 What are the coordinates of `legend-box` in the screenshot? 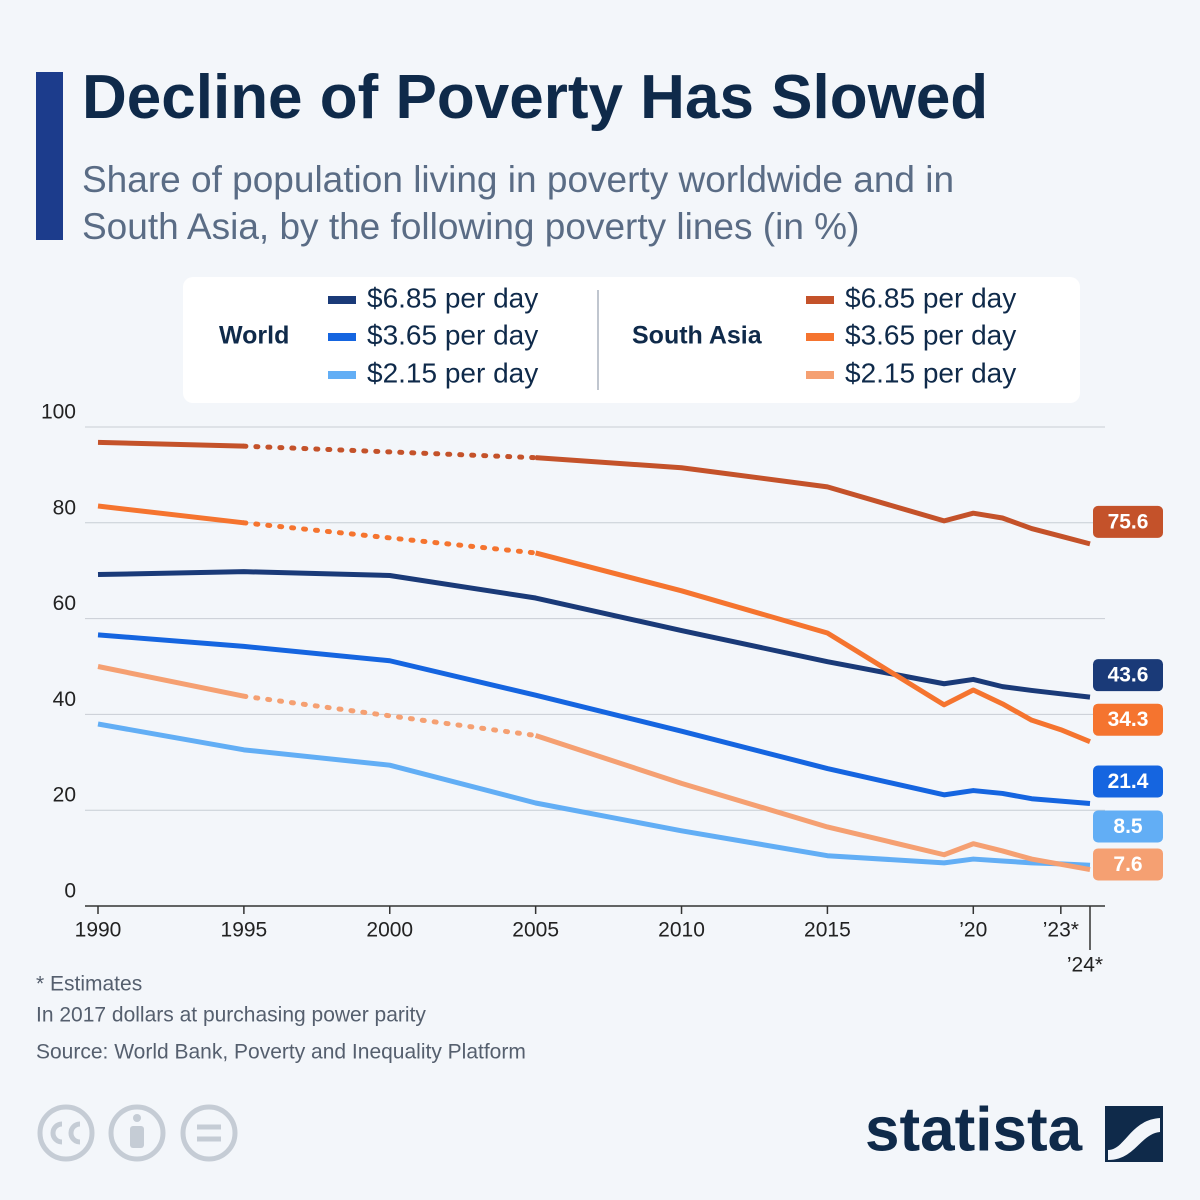 It's located at (631, 340).